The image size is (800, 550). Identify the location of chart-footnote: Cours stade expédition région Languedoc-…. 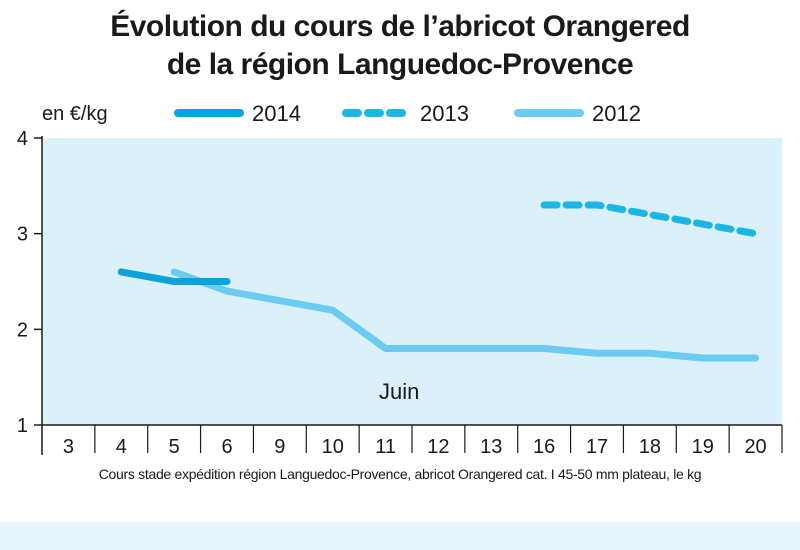
(400, 474).